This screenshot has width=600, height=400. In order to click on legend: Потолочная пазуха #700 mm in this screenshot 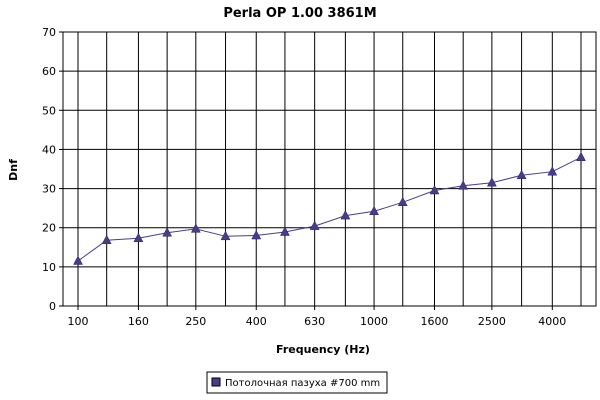, I will do `click(297, 382)`.